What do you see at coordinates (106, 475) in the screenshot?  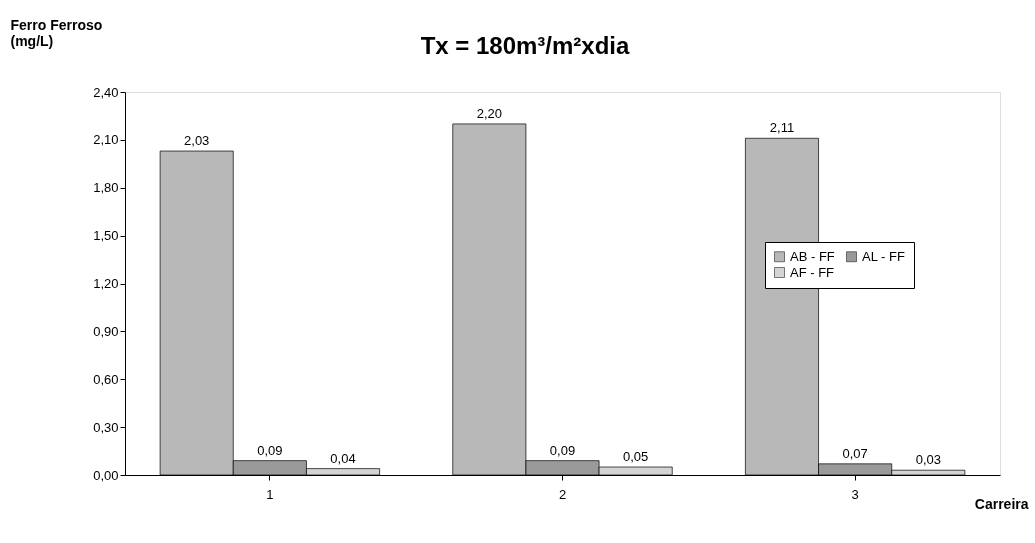 I see `y-tick-label: 0,00` at bounding box center [106, 475].